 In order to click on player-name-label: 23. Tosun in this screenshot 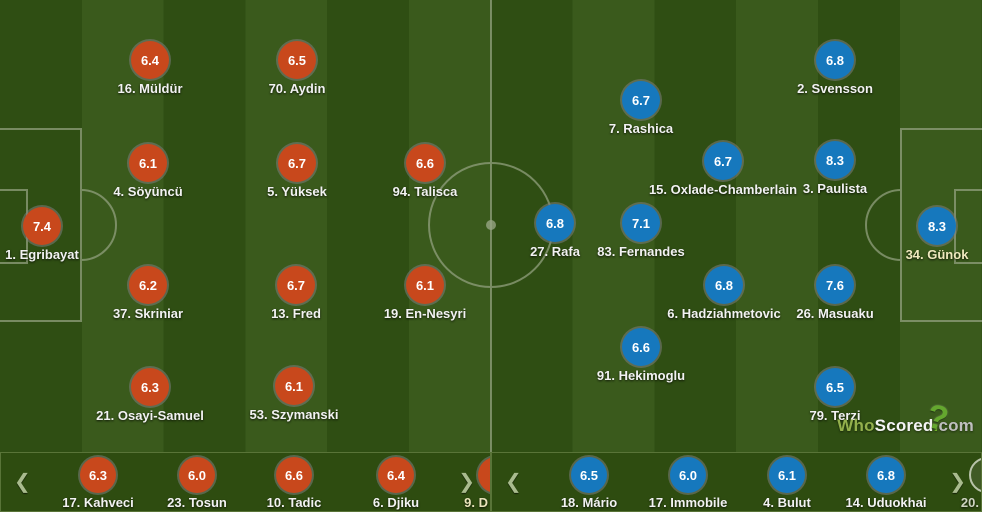, I will do `click(197, 502)`.